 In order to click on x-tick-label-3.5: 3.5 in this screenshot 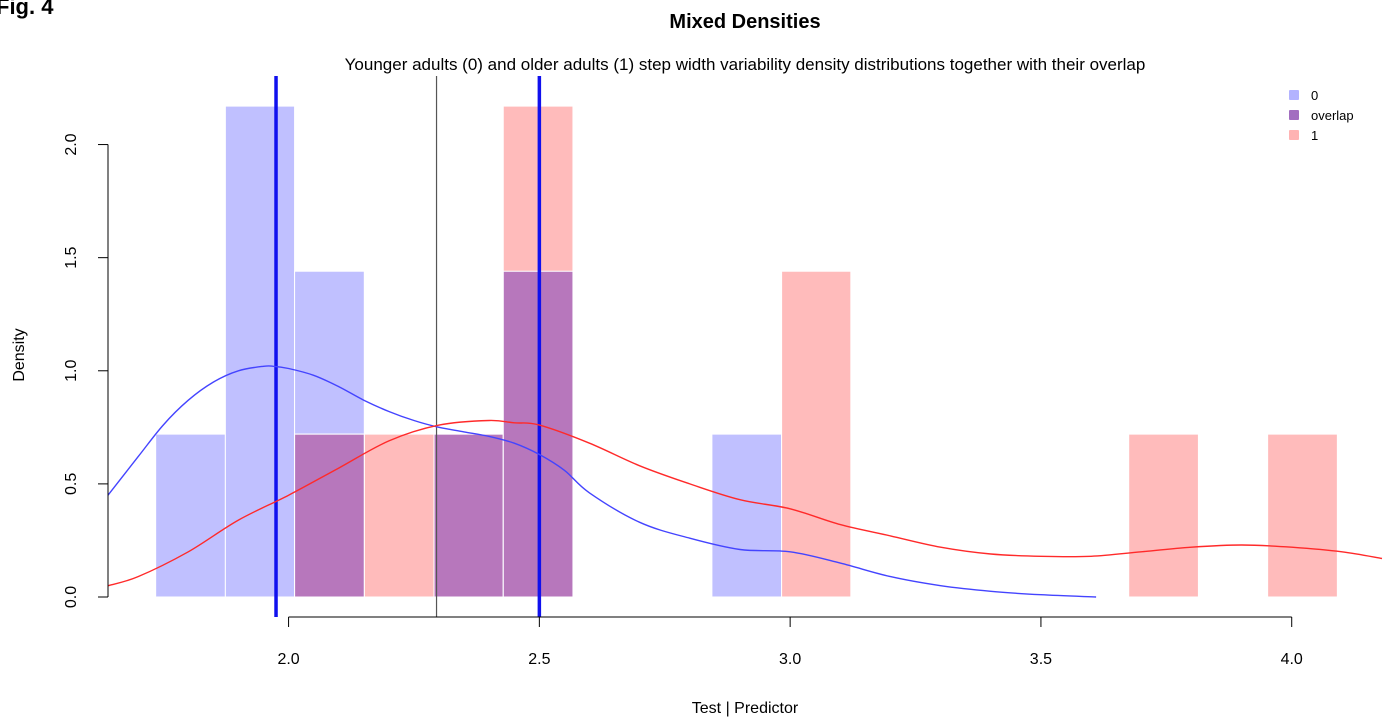, I will do `click(1041, 659)`.